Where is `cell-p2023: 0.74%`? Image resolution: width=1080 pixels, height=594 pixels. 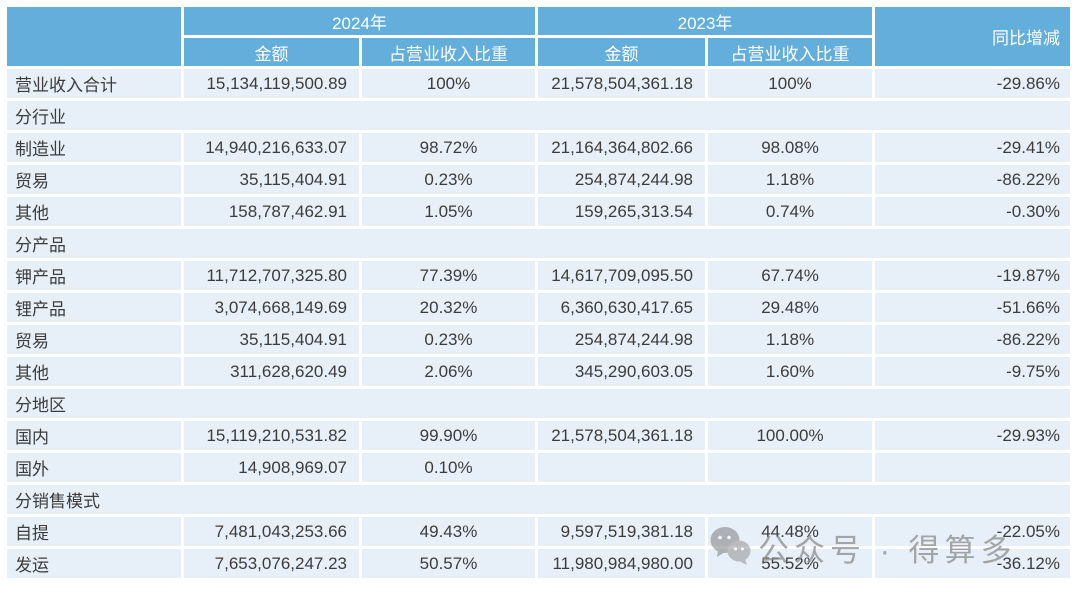 cell-p2023: 0.74% is located at coordinates (790, 211).